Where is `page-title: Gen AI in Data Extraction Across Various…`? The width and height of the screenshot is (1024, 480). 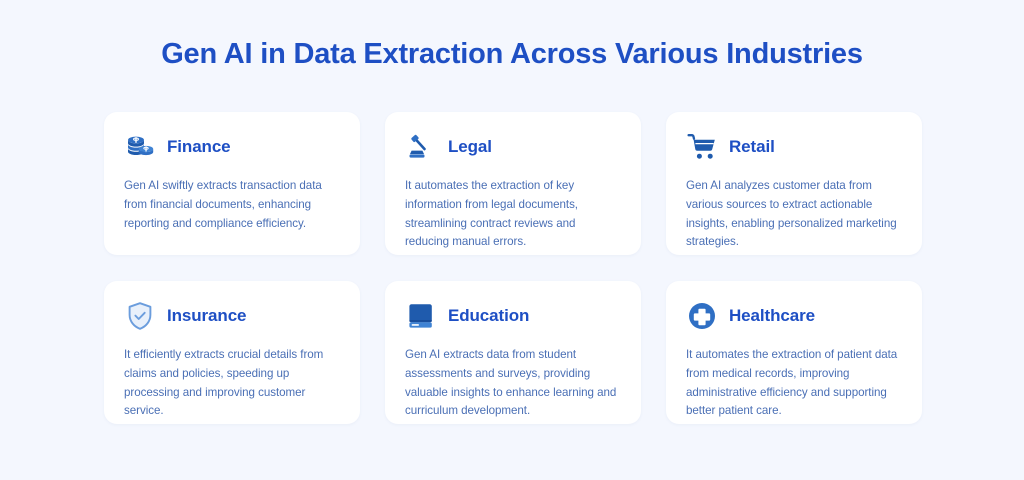 page-title: Gen AI in Data Extraction Across Various… is located at coordinates (512, 54).